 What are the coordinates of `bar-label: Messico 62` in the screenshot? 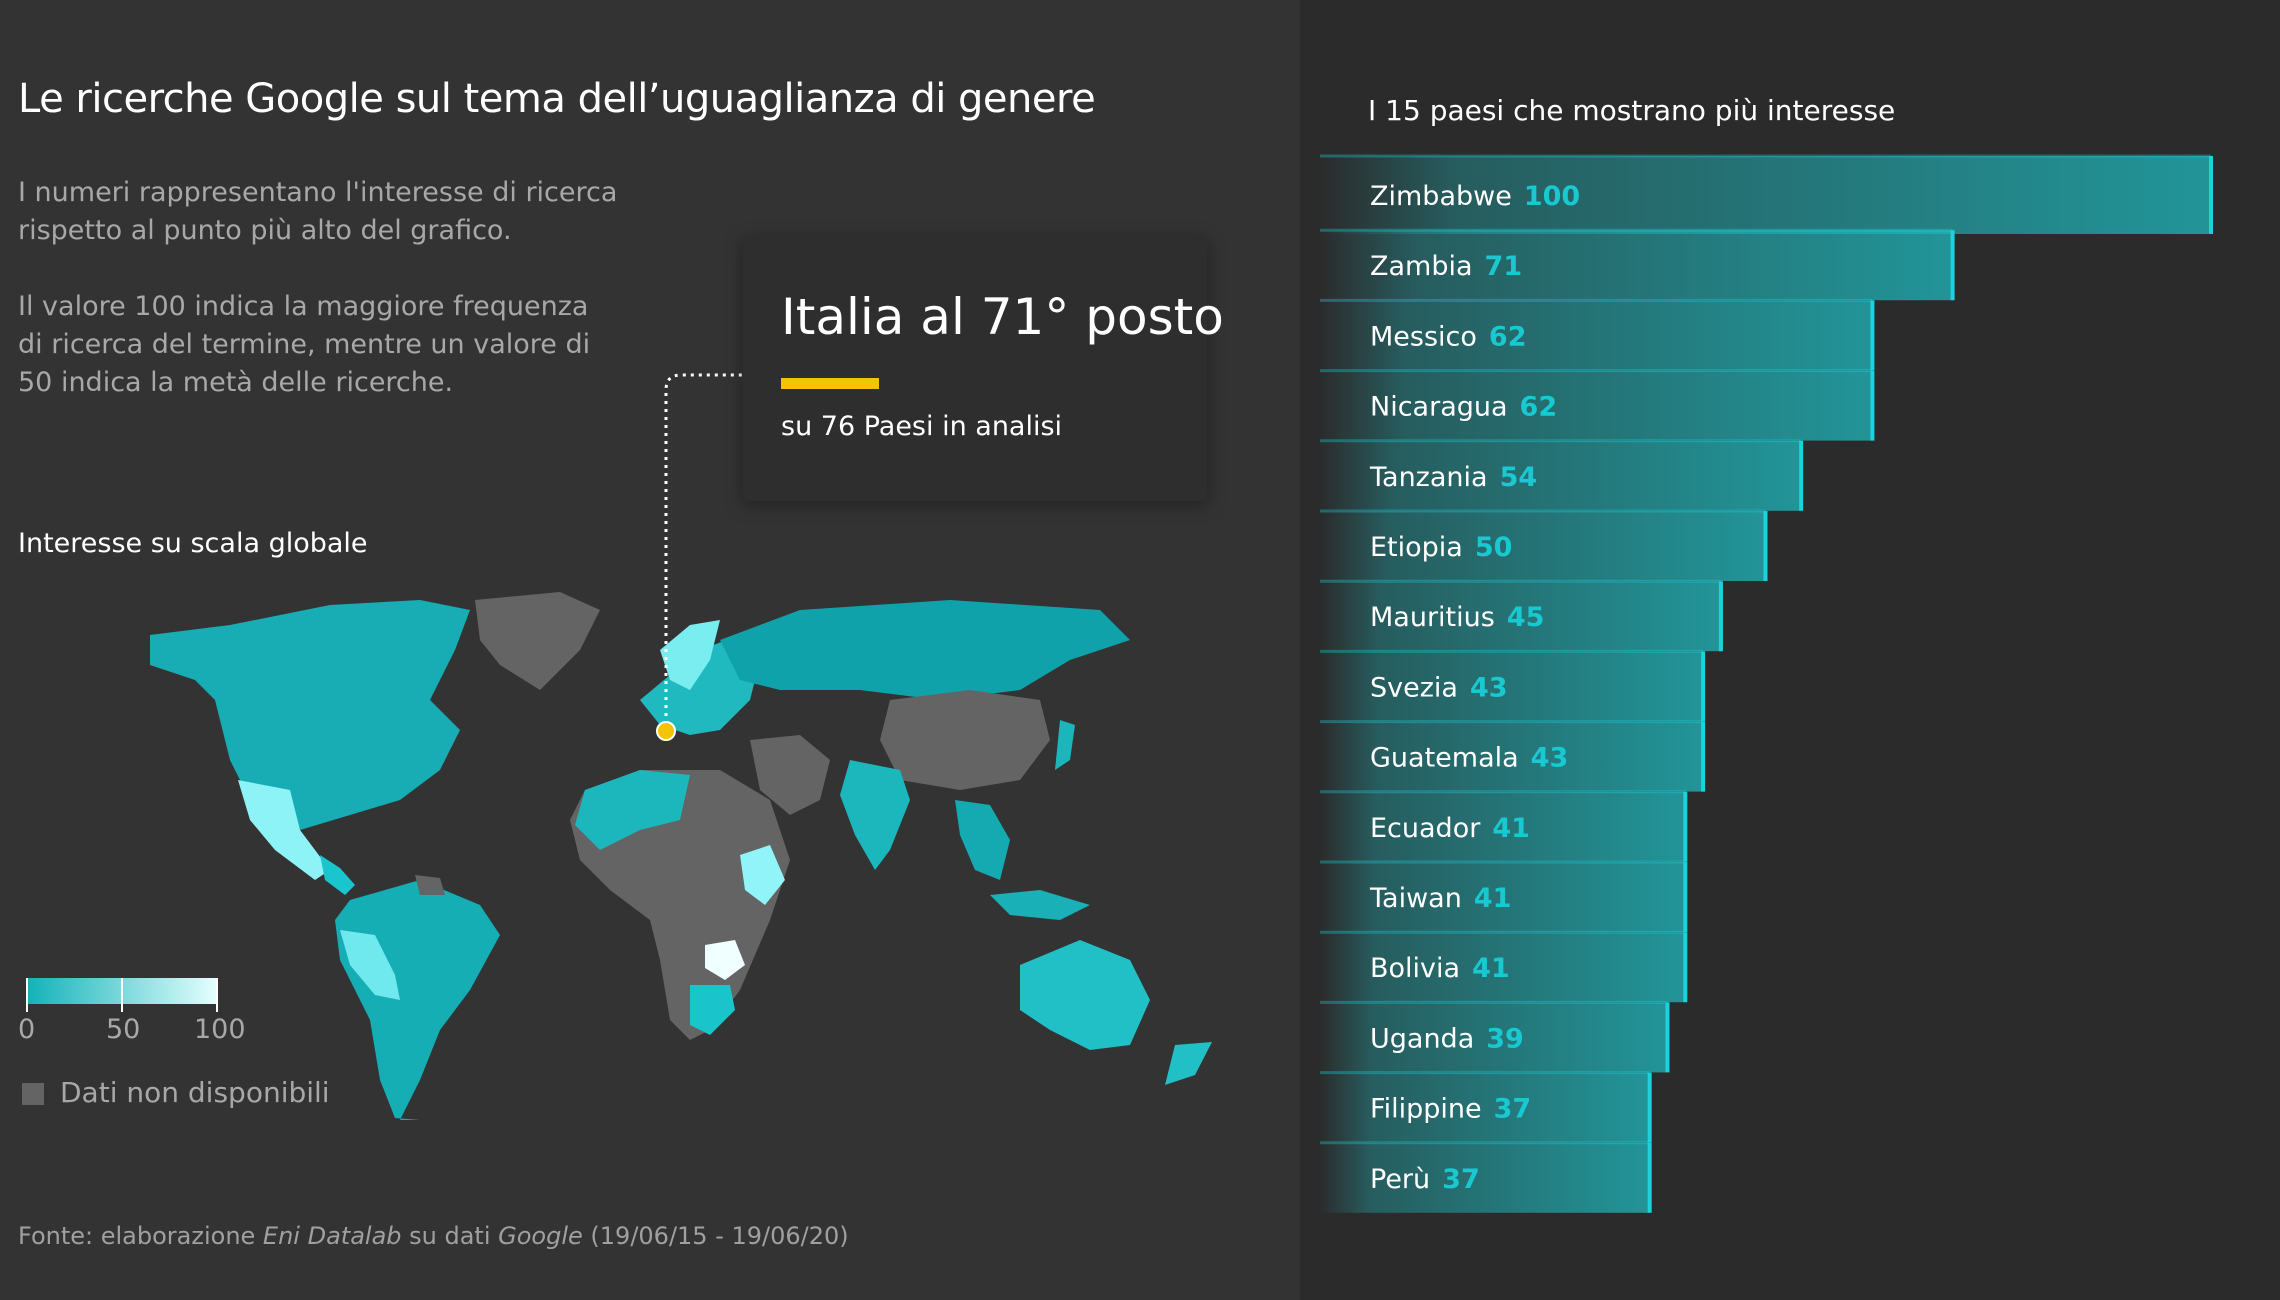 It's located at (1448, 336).